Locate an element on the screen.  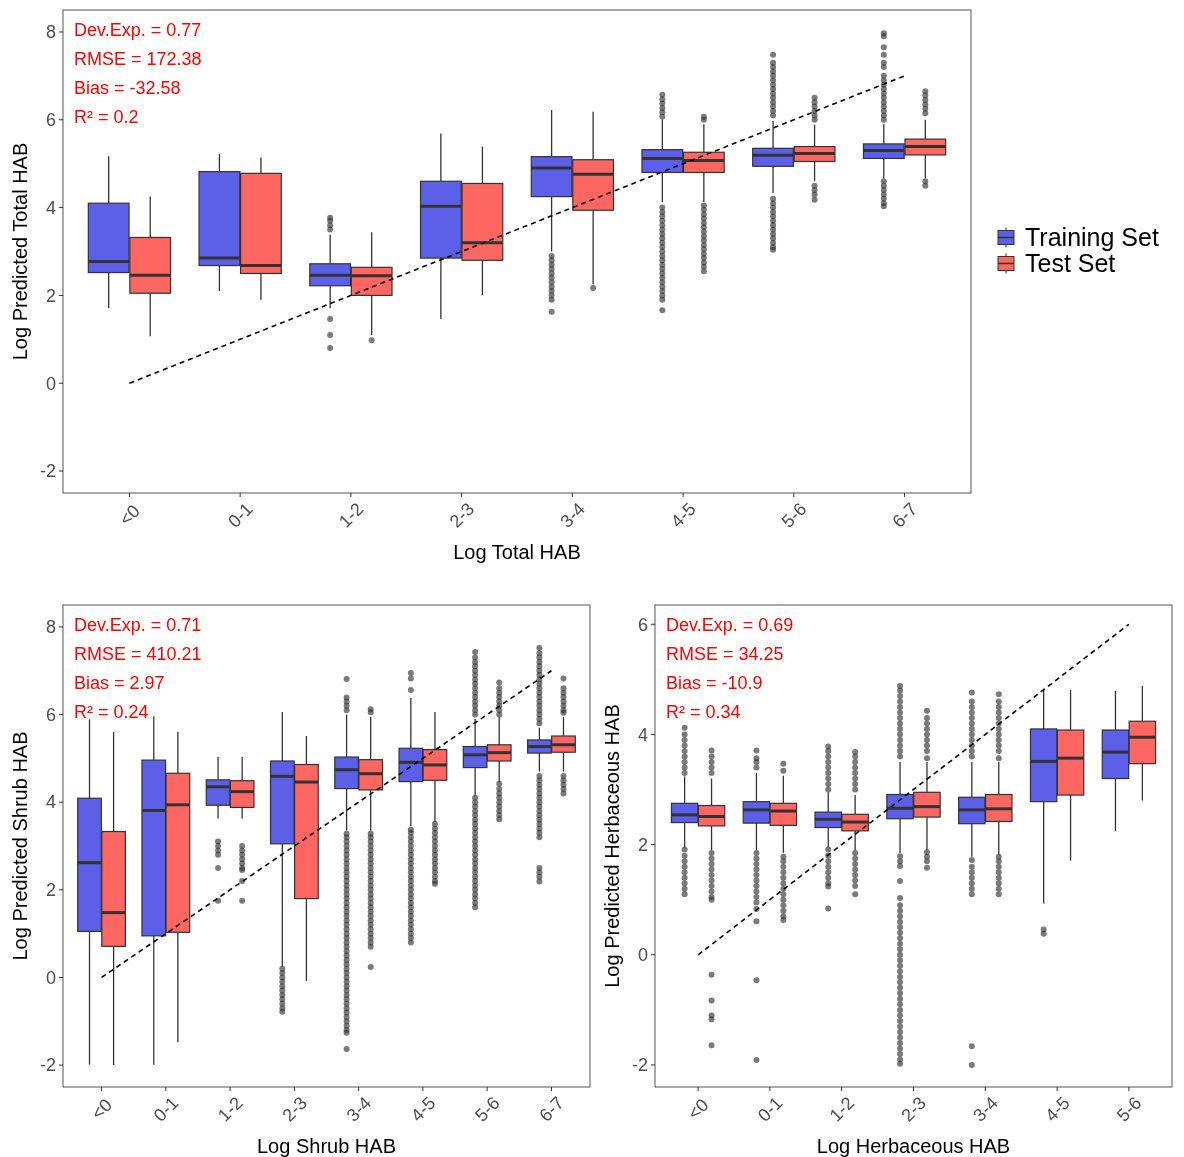
annotation: Bias = 2.97 is located at coordinates (119, 683).